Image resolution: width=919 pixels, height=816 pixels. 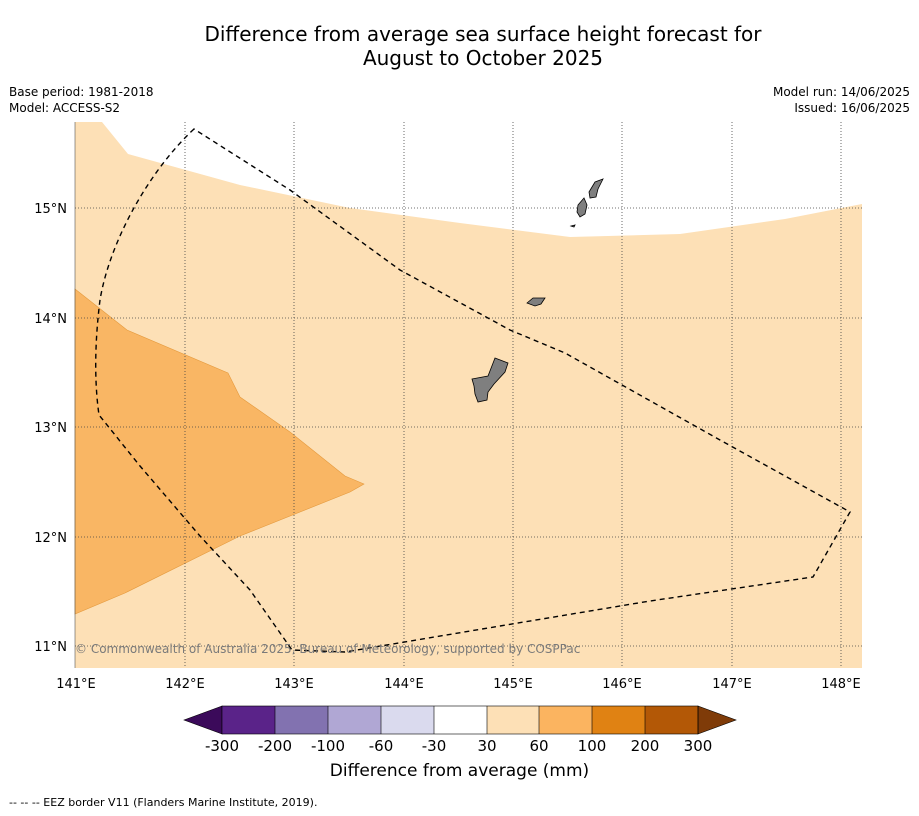 What do you see at coordinates (483, 58) in the screenshot?
I see `title-line-2: August to October 2025` at bounding box center [483, 58].